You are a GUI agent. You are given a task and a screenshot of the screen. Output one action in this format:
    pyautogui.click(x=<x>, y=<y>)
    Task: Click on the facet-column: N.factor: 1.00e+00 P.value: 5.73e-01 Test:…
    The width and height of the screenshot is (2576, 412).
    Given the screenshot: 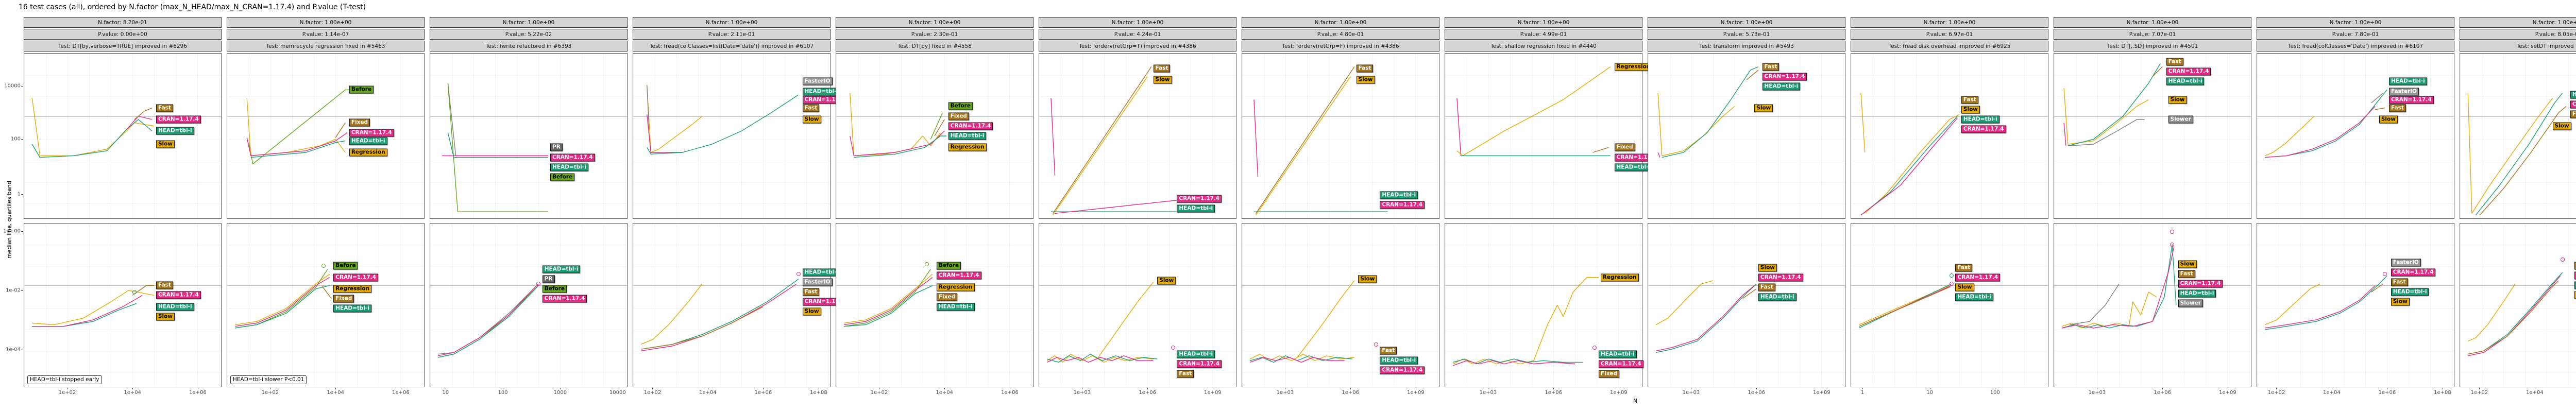 What is the action you would take?
    pyautogui.click(x=1746, y=206)
    